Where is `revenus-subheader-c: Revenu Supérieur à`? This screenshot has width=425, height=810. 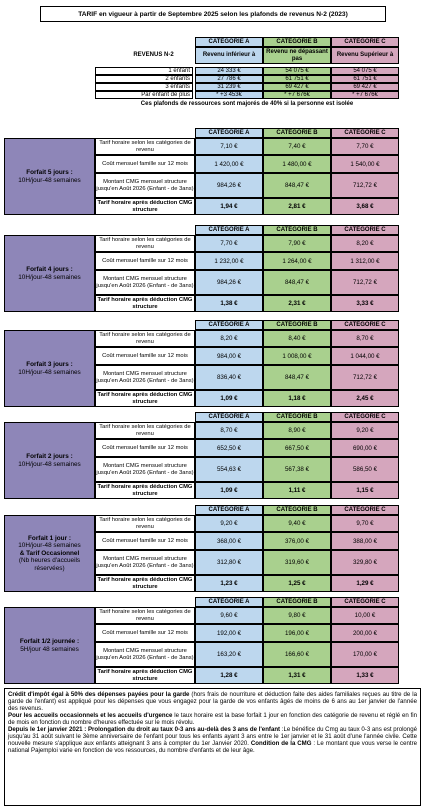 revenus-subheader-c: Revenu Supérieur à is located at coordinates (365, 55).